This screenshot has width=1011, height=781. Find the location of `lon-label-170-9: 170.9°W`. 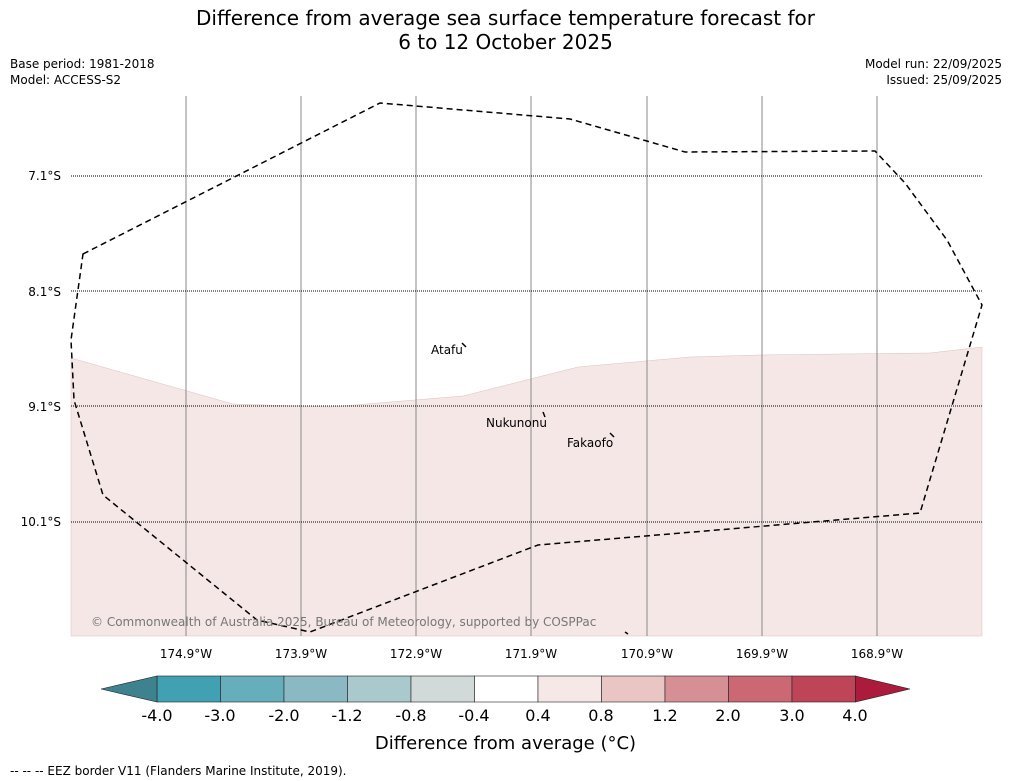

lon-label-170-9: 170.9°W is located at coordinates (647, 654).